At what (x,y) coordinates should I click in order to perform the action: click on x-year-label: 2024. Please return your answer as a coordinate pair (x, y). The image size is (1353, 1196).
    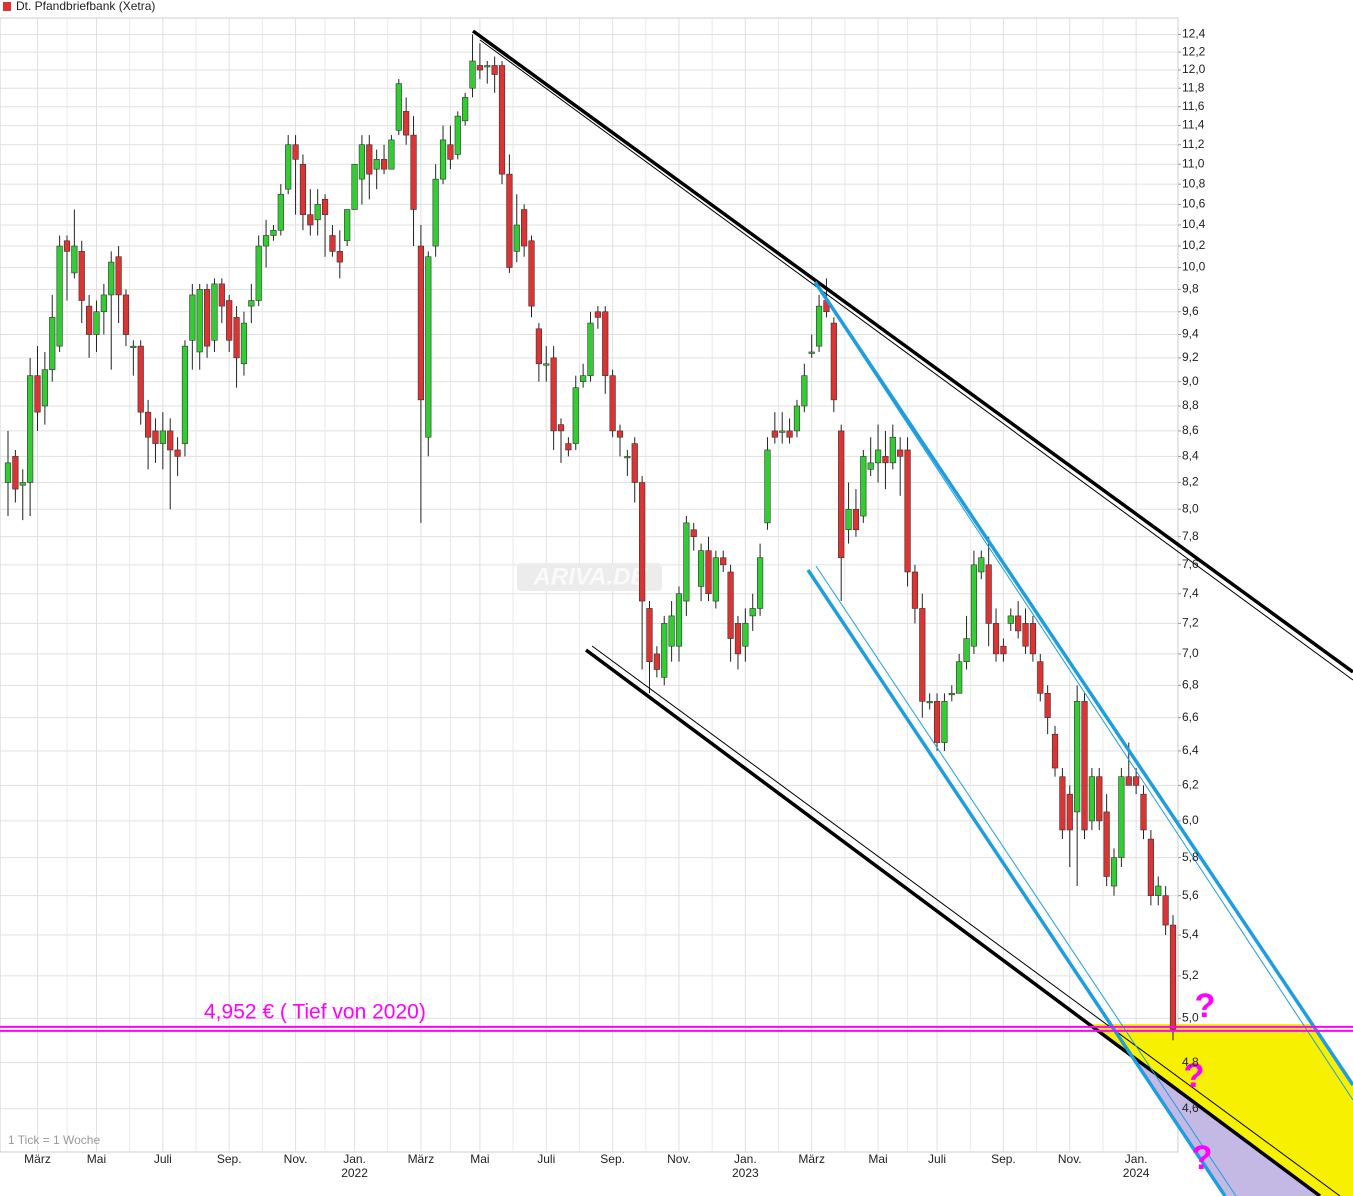
    Looking at the image, I should click on (1136, 1173).